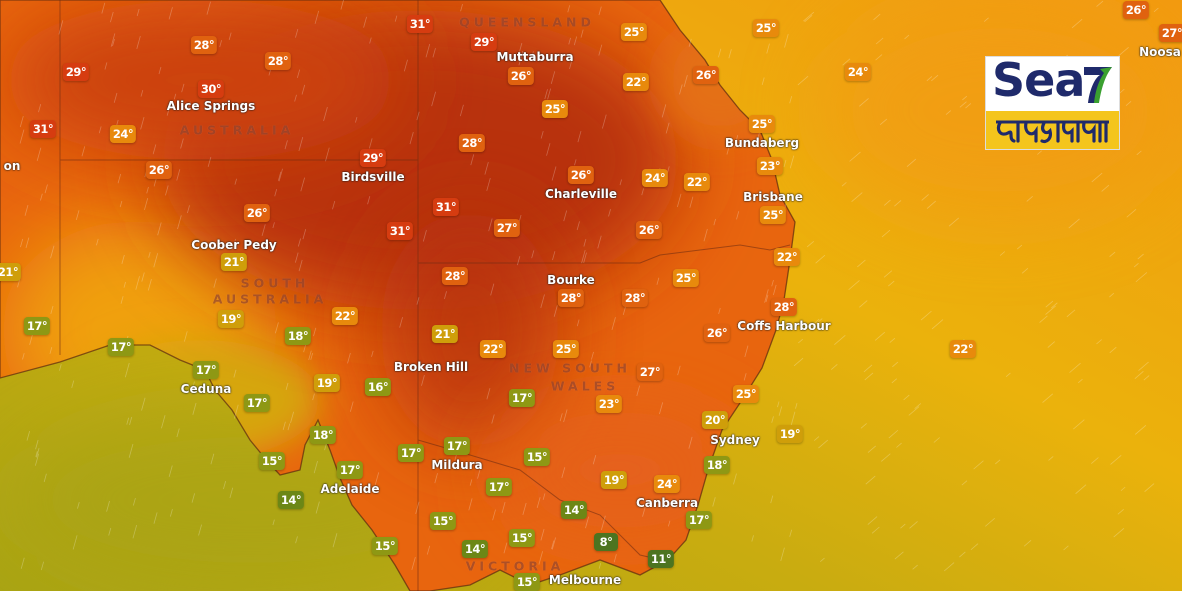 This screenshot has height=591, width=1182. Describe the element at coordinates (571, 280) in the screenshot. I see `city-label: Bourke` at that location.